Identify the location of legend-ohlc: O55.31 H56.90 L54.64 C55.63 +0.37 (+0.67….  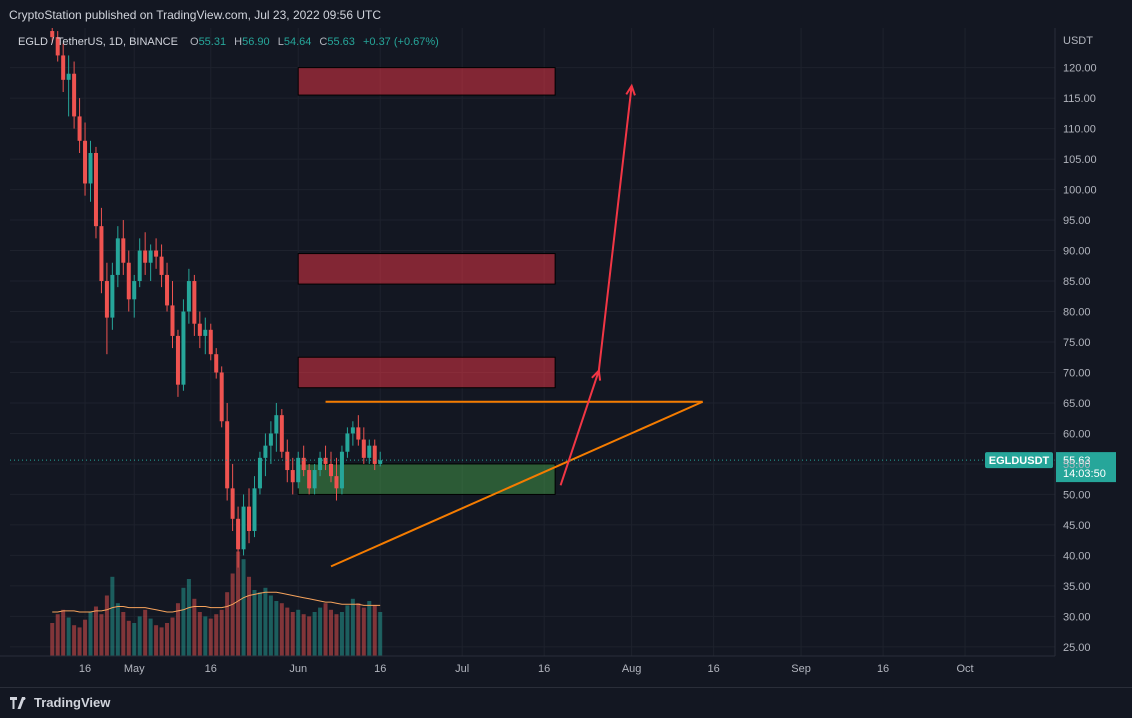
(314, 42).